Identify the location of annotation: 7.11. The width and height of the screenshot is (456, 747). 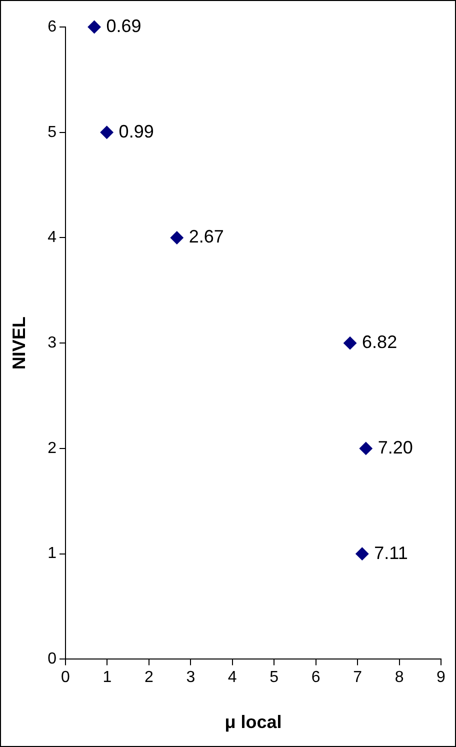
(391, 552).